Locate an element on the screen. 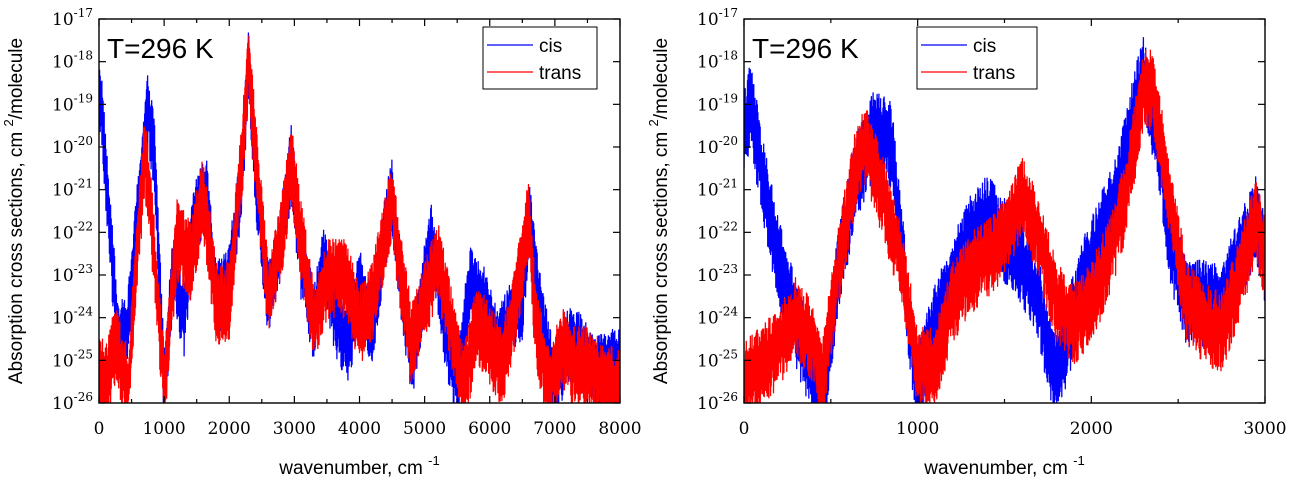  x-tick-label: 4000 is located at coordinates (359, 429).